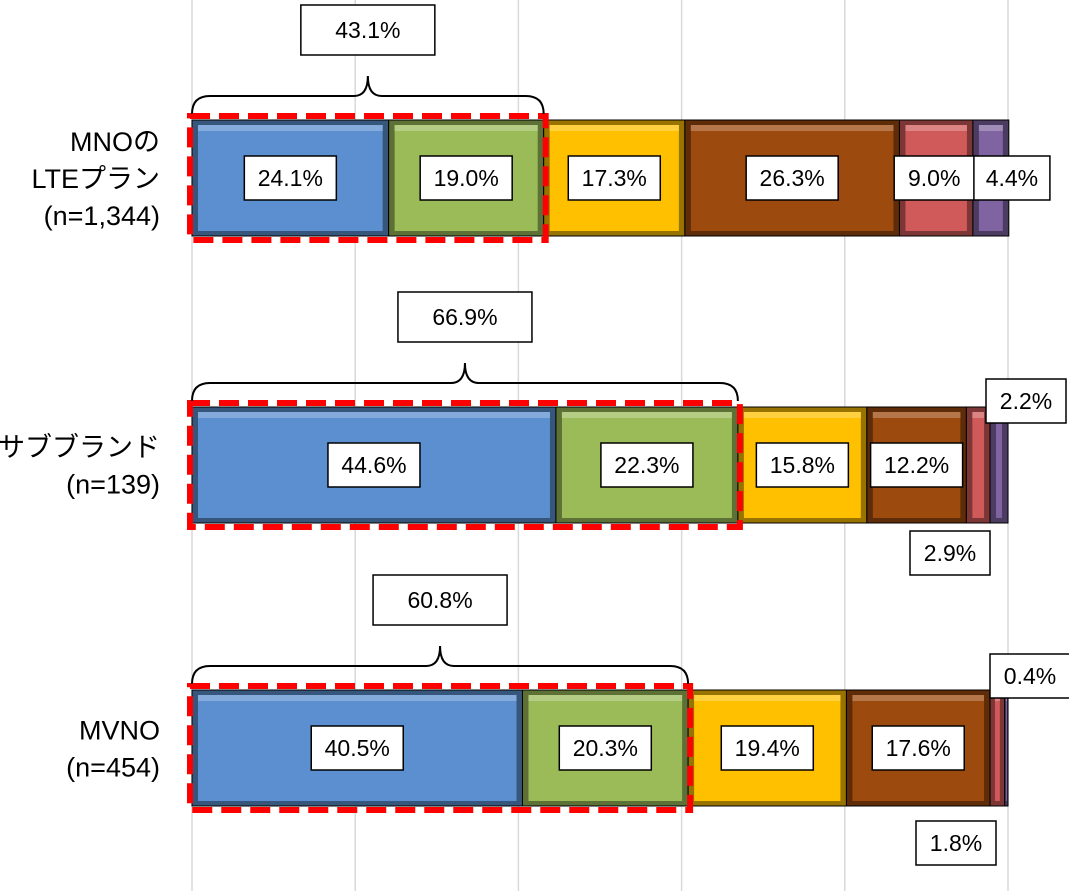 Image resolution: width=1069 pixels, height=891 pixels. I want to click on data-label-text: 22.3%, so click(646, 465).